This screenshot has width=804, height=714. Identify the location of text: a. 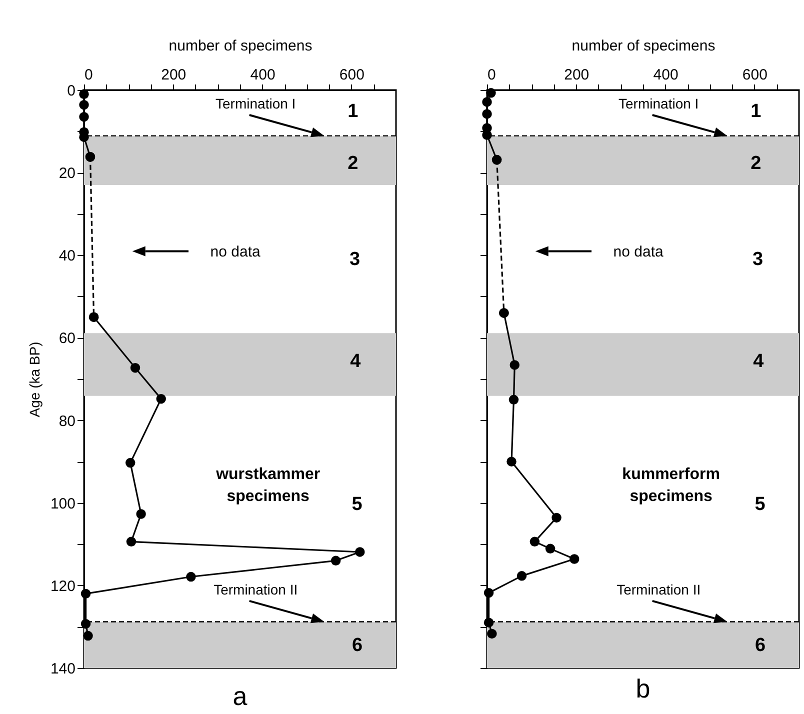
(240, 696).